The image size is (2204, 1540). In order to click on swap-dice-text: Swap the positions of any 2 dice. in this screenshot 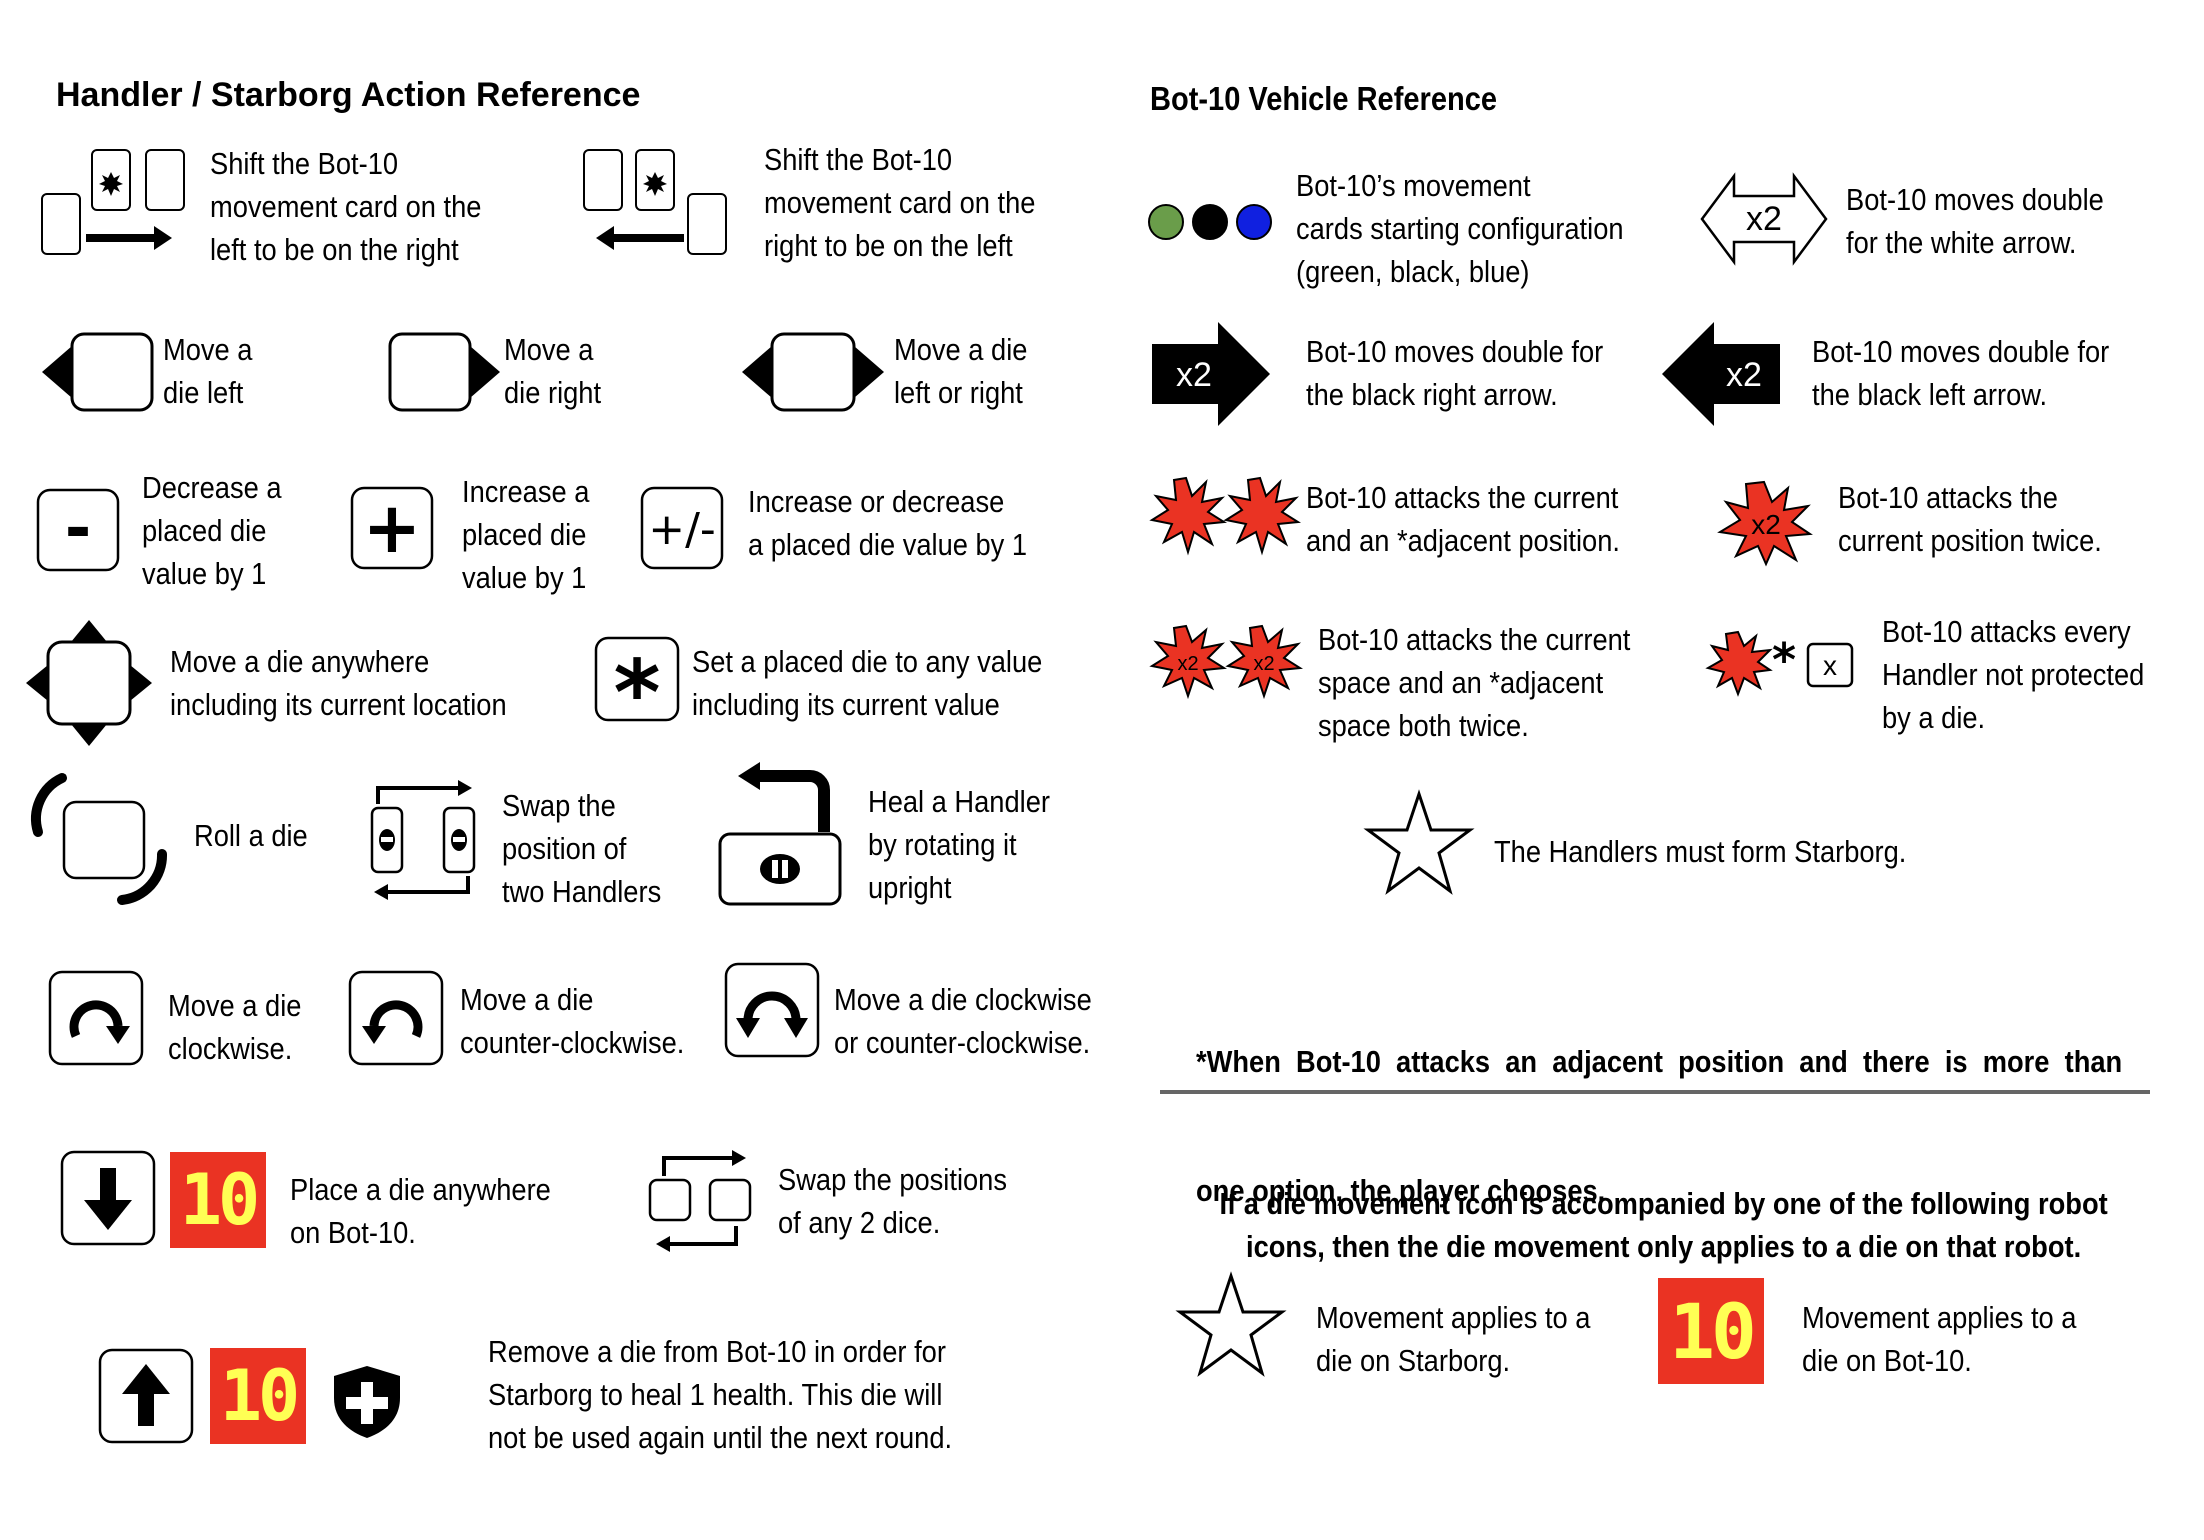, I will do `click(892, 1201)`.